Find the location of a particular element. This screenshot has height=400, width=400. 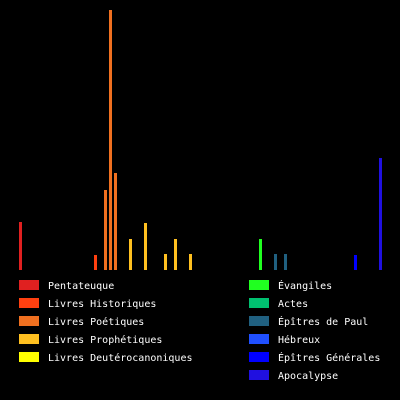

legend-item-2: Livres Poétiques is located at coordinates (81, 322).